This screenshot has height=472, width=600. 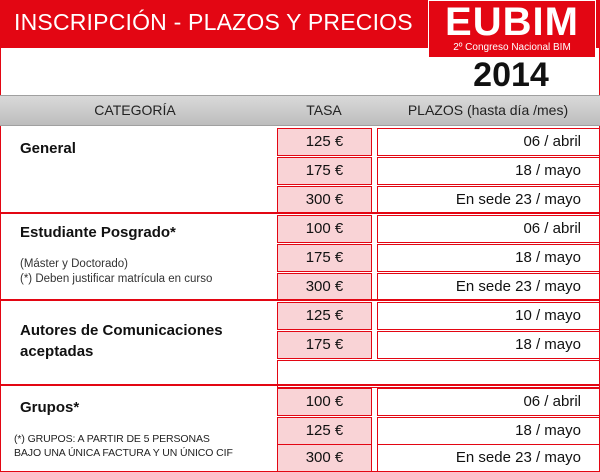 What do you see at coordinates (213, 22) in the screenshot?
I see `page-title: INSCRIPCIÓN - PLAZOS Y PRECIOS` at bounding box center [213, 22].